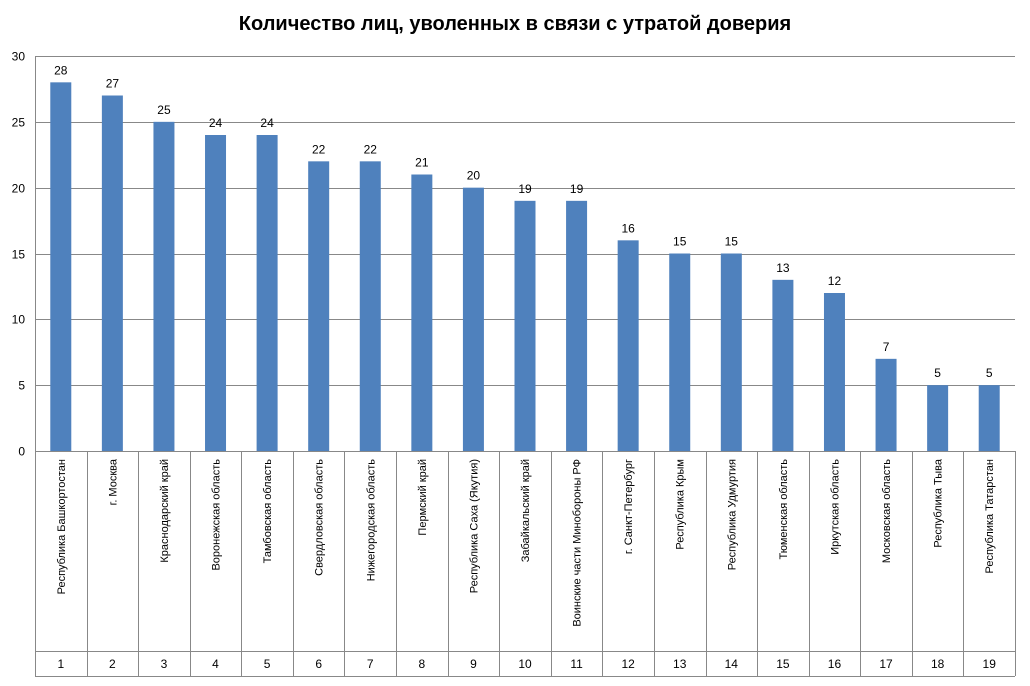 This screenshot has height=686, width=1030. I want to click on category-label: Забайкальский край, so click(526, 510).